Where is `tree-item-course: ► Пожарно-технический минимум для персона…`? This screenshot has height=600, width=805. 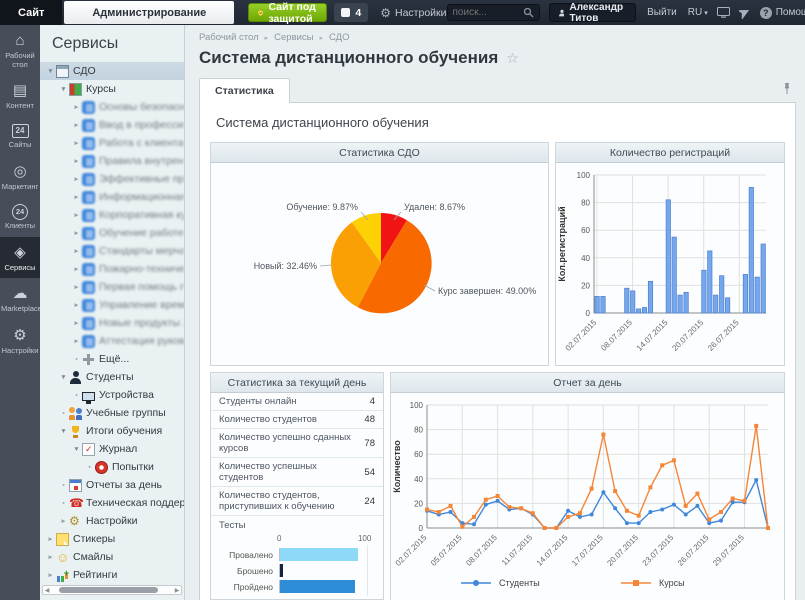
tree-item-course: ► Пожарно-технический минимум для персона… is located at coordinates (112, 269).